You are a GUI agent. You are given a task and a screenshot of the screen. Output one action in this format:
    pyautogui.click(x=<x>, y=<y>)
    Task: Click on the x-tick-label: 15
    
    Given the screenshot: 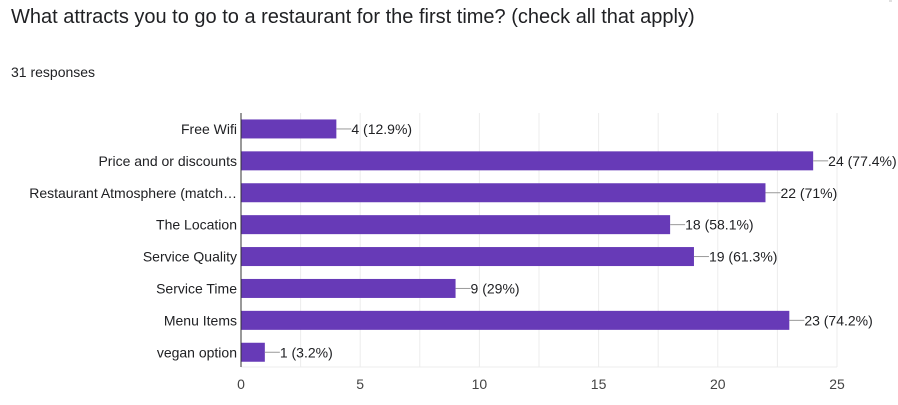 What is the action you would take?
    pyautogui.click(x=599, y=384)
    